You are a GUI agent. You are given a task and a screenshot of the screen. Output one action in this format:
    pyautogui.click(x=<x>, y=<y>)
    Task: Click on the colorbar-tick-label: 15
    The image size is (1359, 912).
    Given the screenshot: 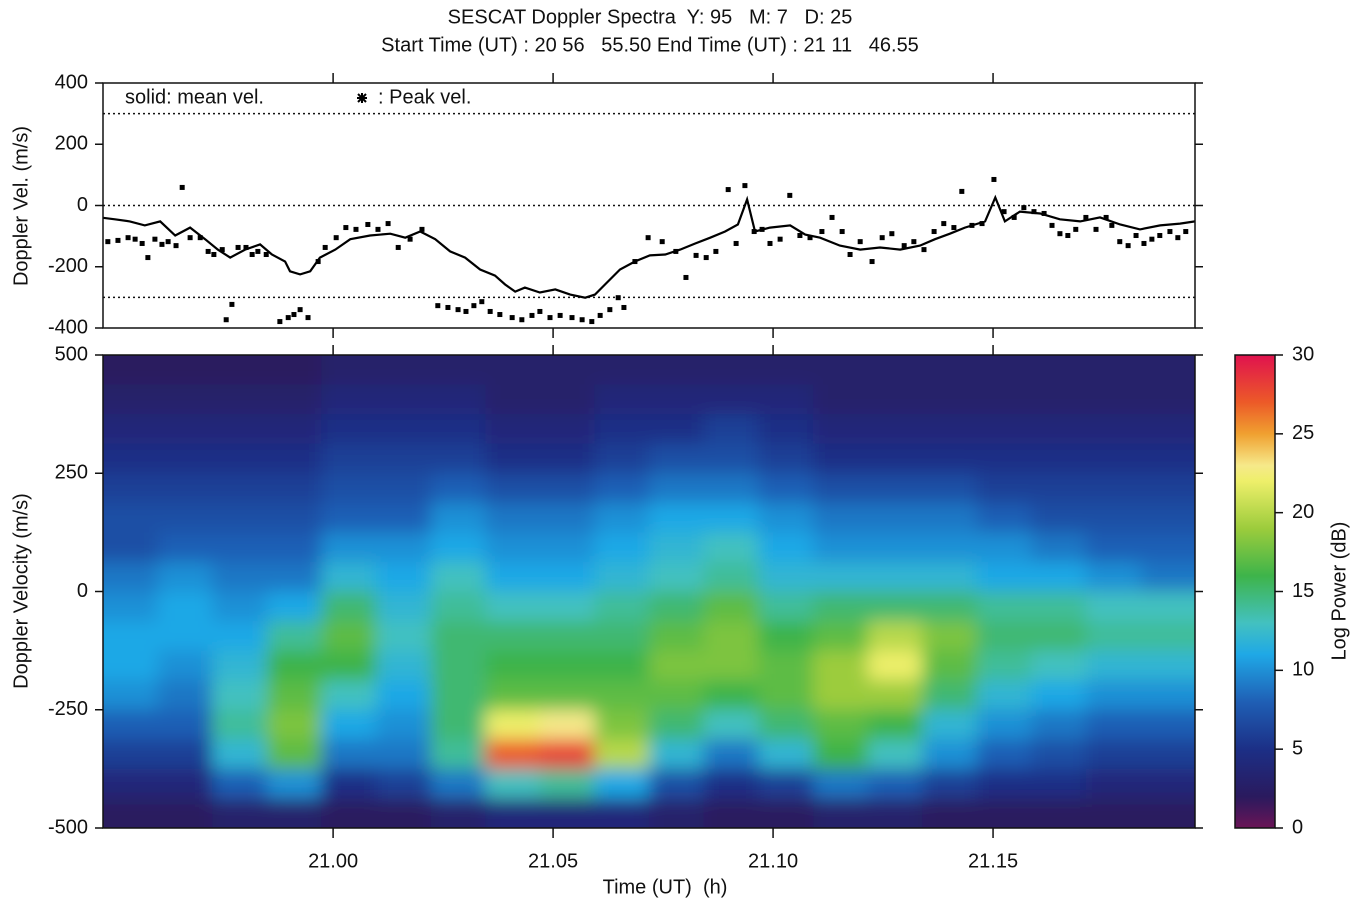 What is the action you would take?
    pyautogui.click(x=1303, y=591)
    